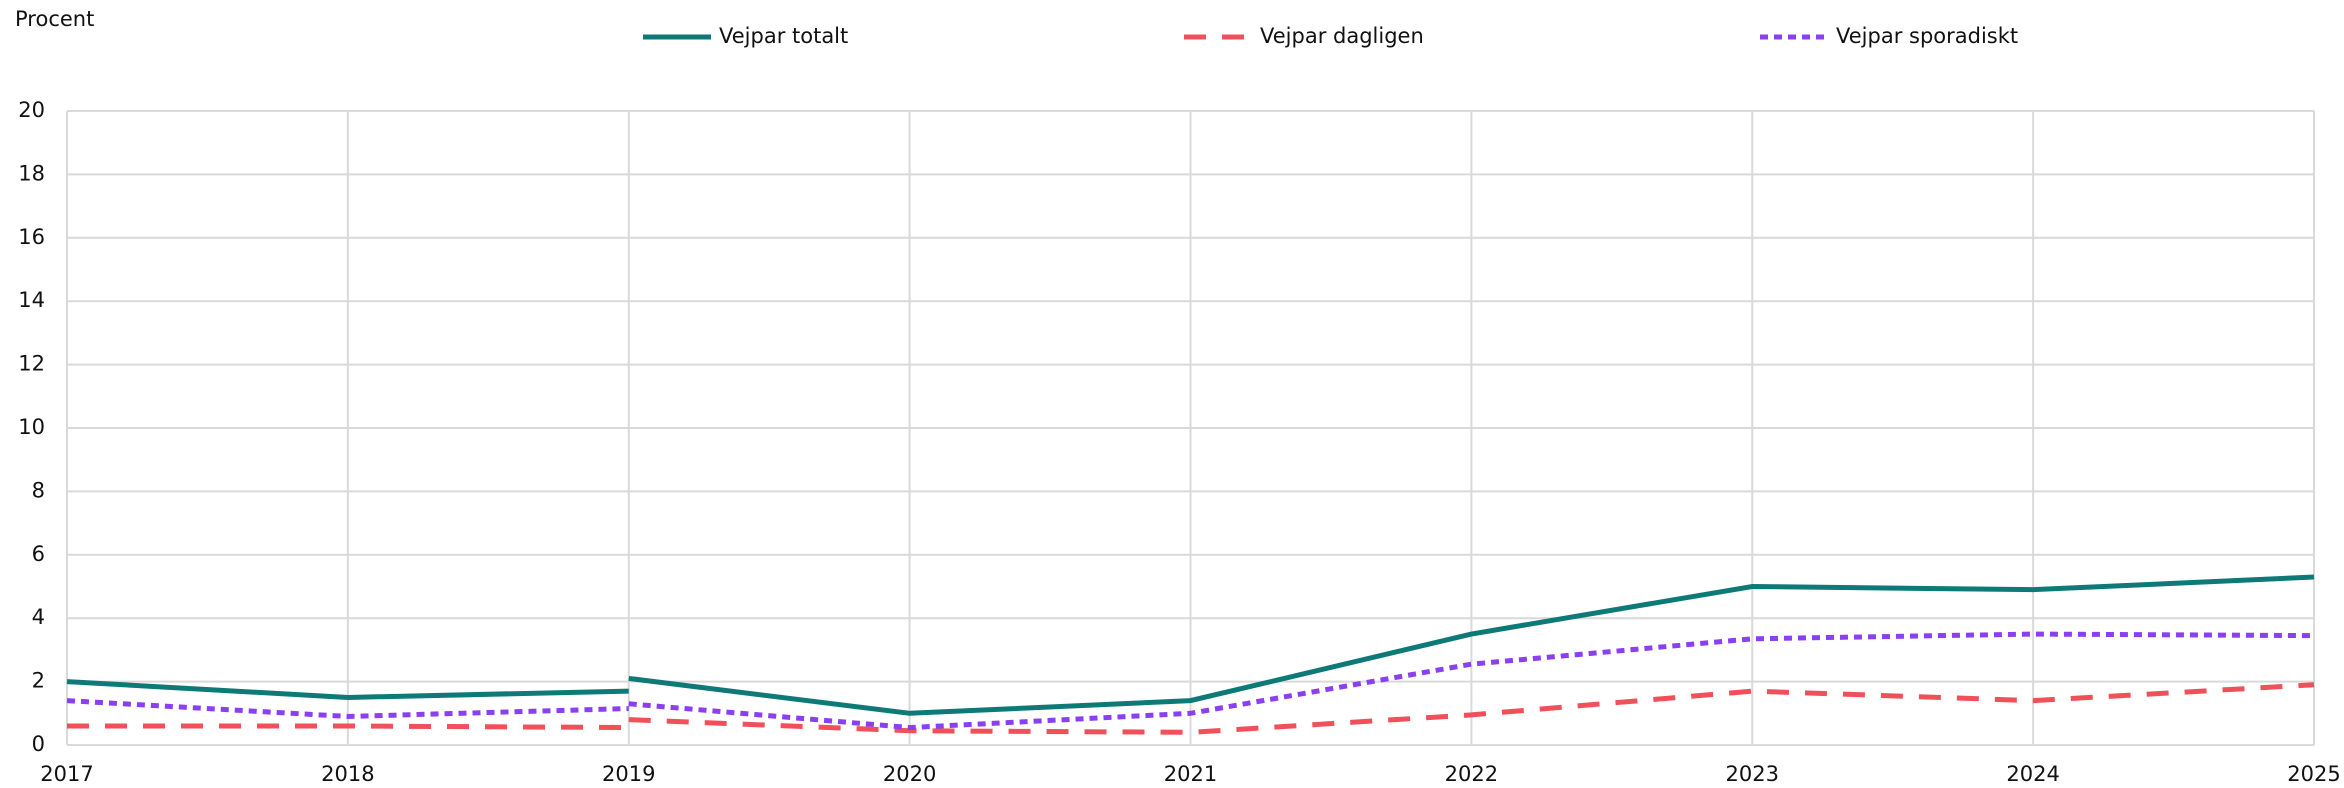  I want to click on x-tick-label: 2018, so click(347, 774).